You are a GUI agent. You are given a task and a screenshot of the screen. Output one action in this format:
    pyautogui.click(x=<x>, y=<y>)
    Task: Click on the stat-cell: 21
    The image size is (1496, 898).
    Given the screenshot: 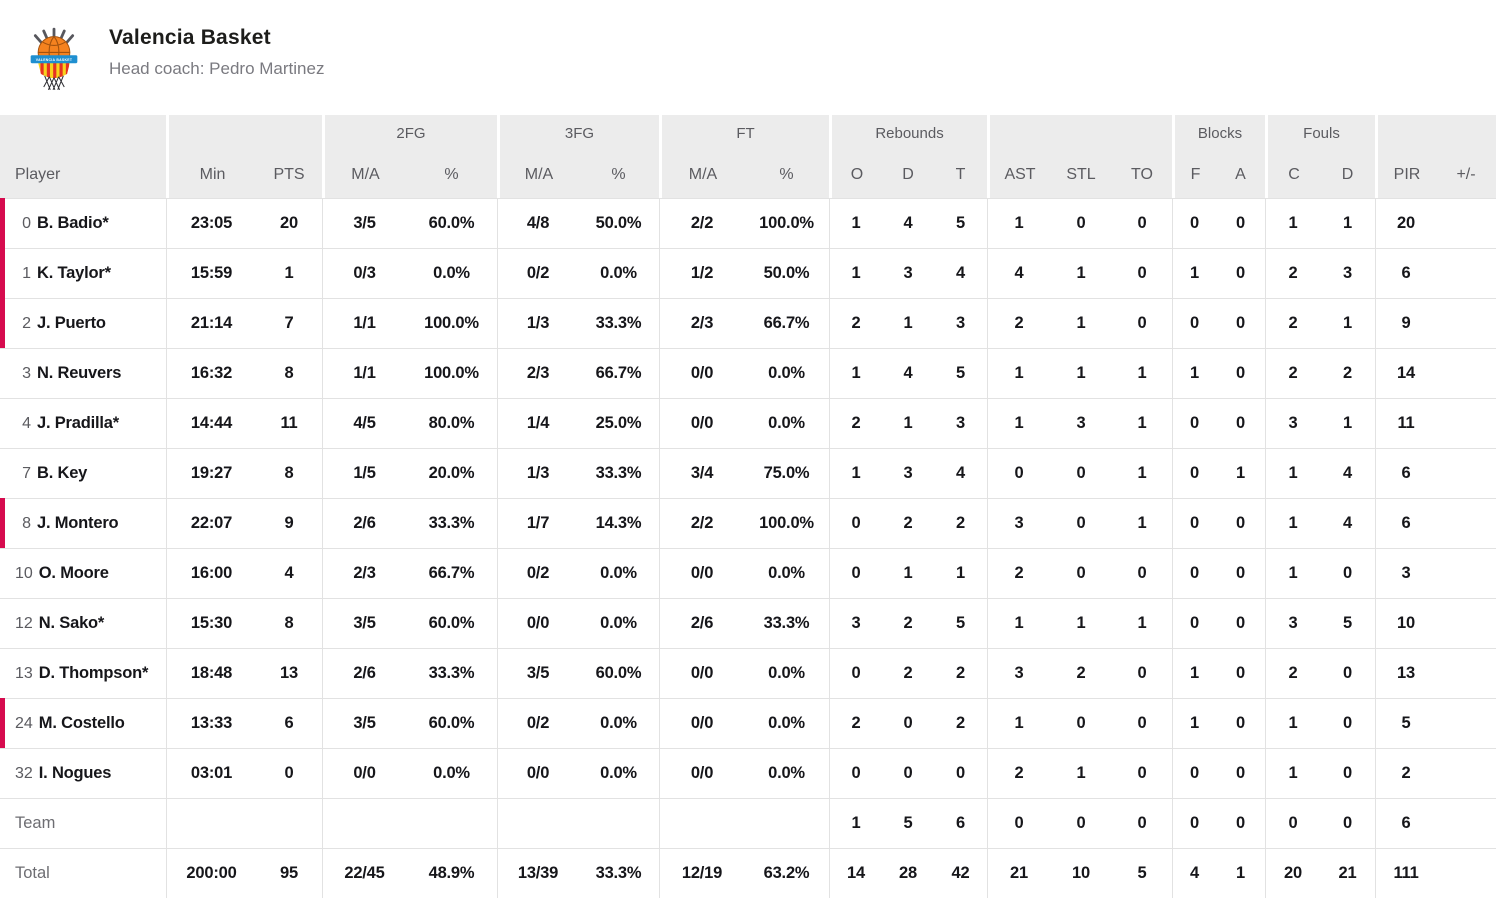 What is the action you would take?
    pyautogui.click(x=1019, y=873)
    